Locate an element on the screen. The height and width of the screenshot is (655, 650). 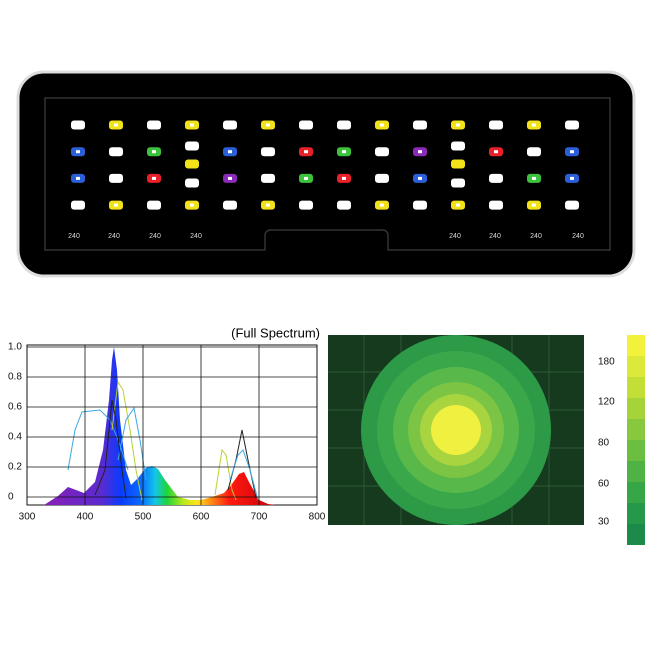
colorbar: 180 120 80 60 30 is located at coordinates (621, 440).